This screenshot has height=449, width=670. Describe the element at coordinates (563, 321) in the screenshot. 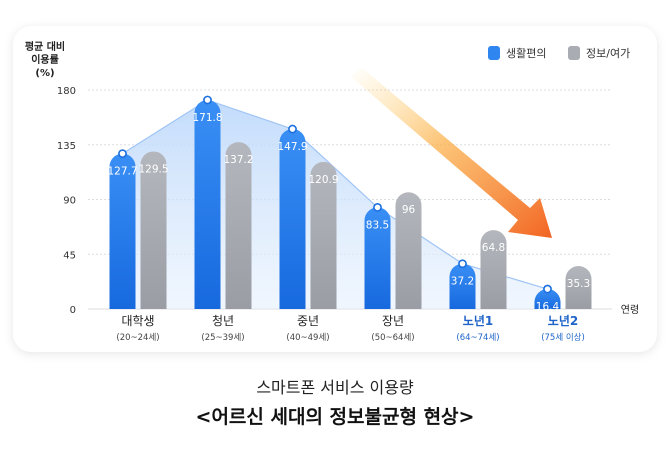

I see `x-category-label: 노년2` at that location.